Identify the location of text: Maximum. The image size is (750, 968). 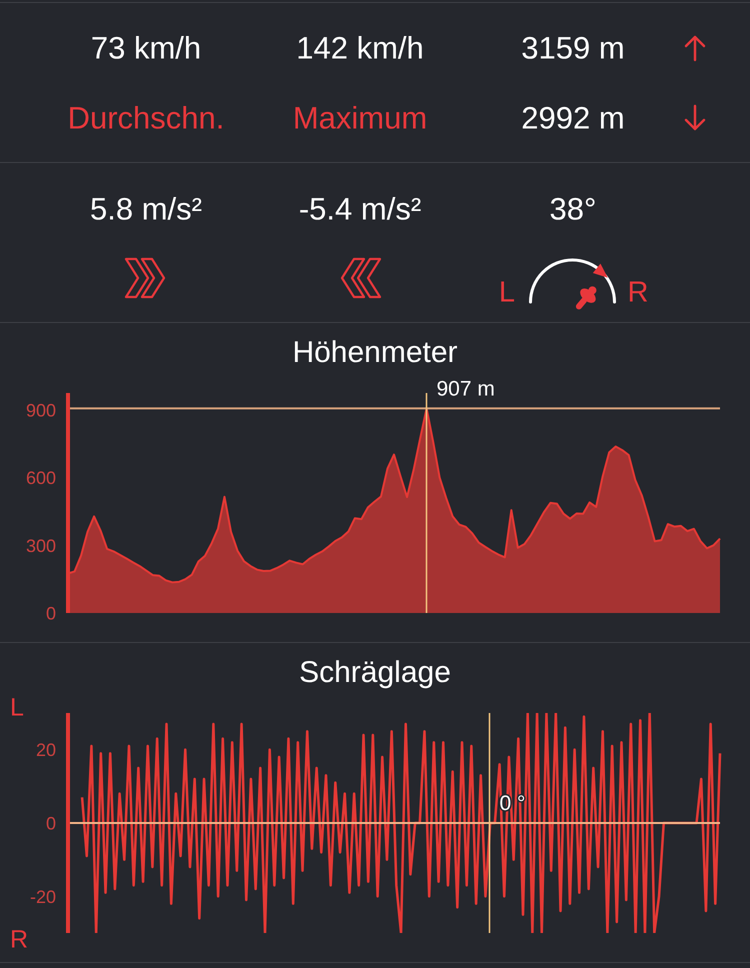
(360, 118).